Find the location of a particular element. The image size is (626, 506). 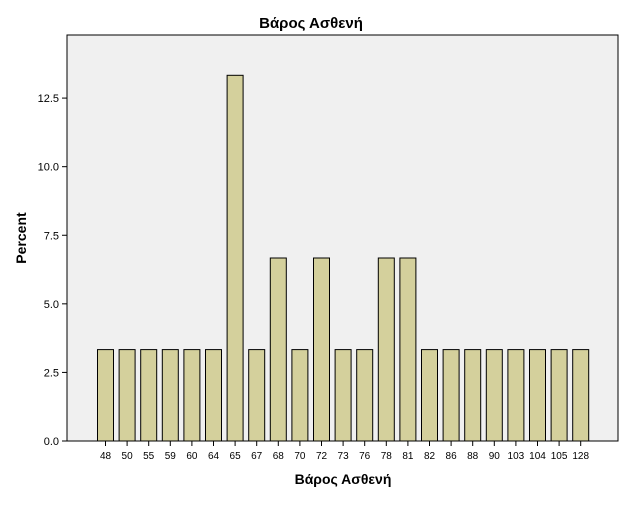

x-tick-label: 64 is located at coordinates (214, 456).